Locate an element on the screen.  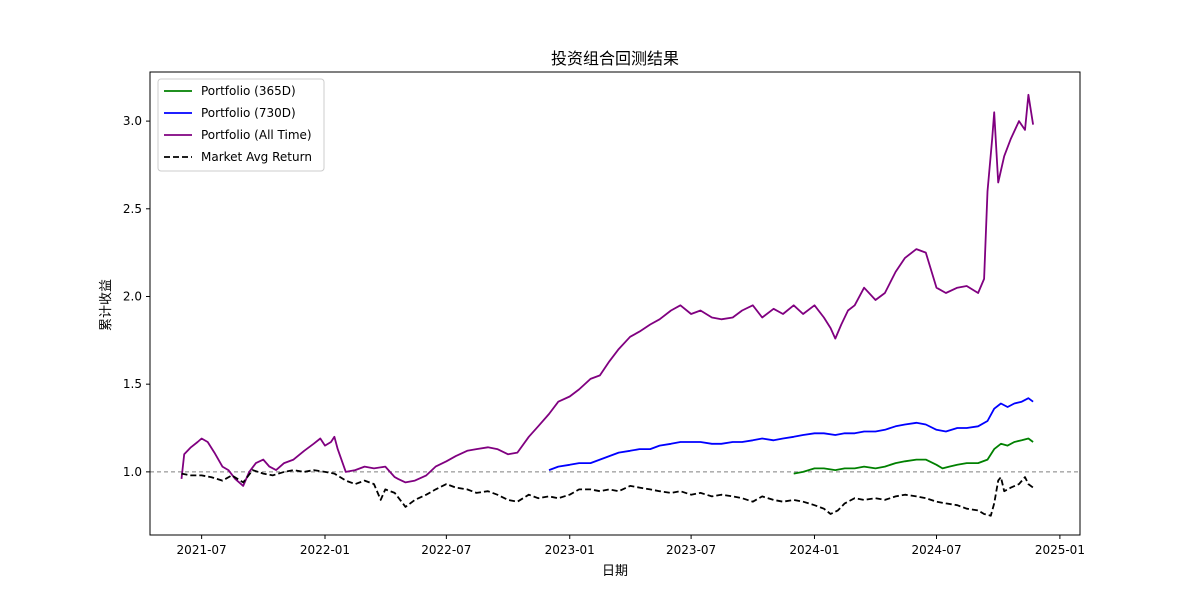
y-axis-label: 累计收益 is located at coordinates (106, 305).